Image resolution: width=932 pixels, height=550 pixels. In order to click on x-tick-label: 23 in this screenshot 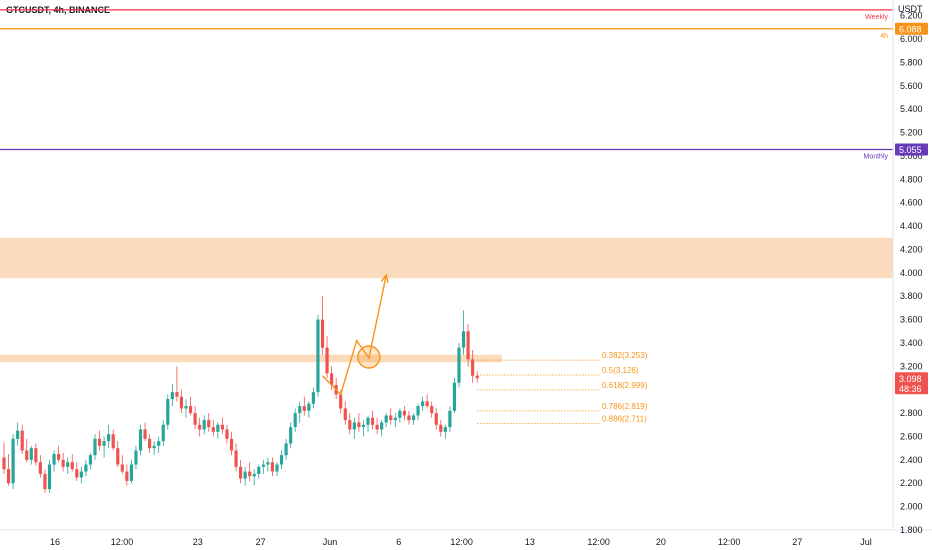, I will do `click(198, 542)`.